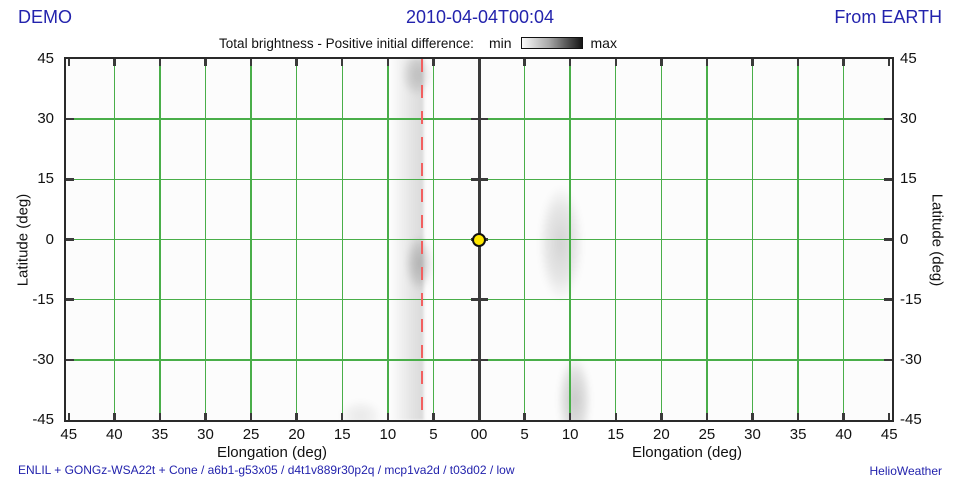 This screenshot has width=960, height=480. What do you see at coordinates (70, 360) in the screenshot?
I see `left-tick--30` at bounding box center [70, 360].